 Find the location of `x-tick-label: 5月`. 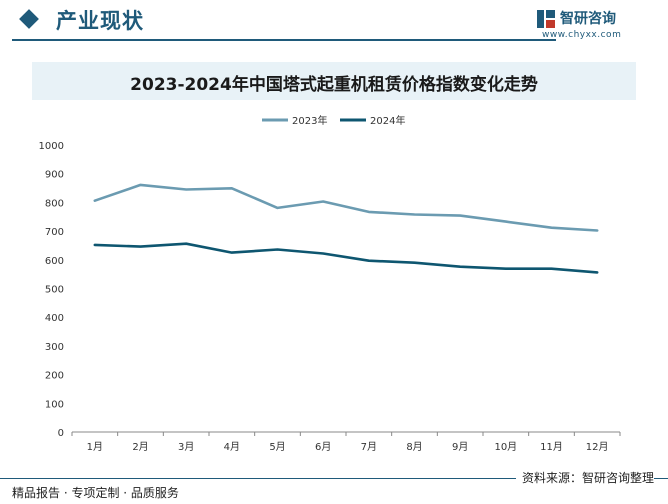

x-tick-label: 5月 is located at coordinates (277, 447).